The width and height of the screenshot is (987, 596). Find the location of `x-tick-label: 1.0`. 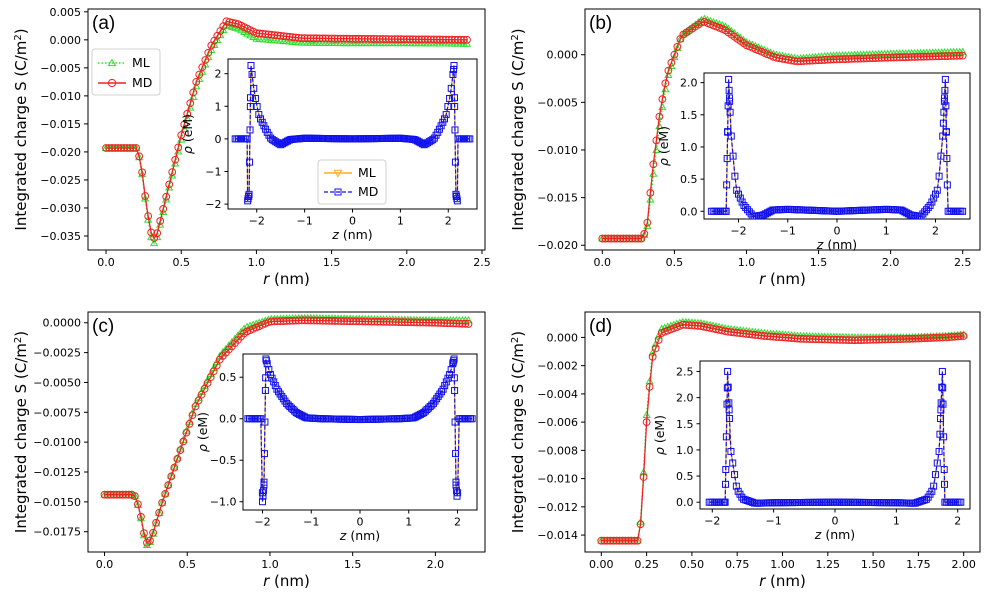

x-tick-label: 1.0 is located at coordinates (270, 564).